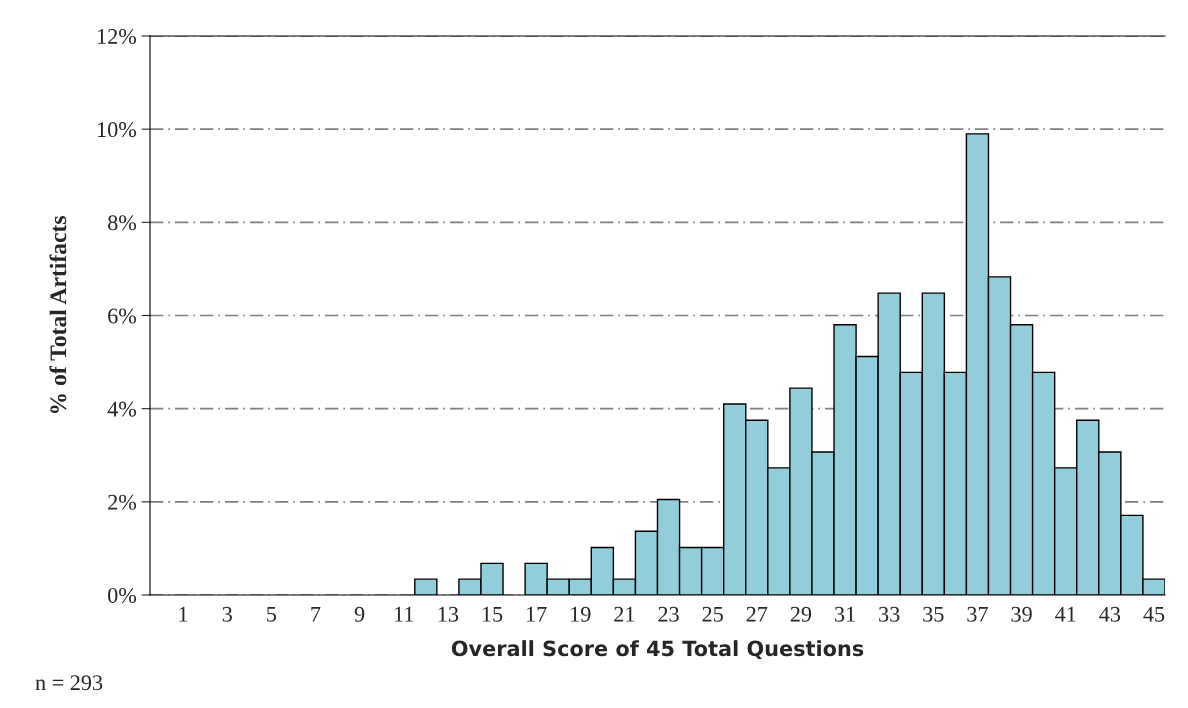  Describe the element at coordinates (536, 614) in the screenshot. I see `x-tick-label: 17` at that location.